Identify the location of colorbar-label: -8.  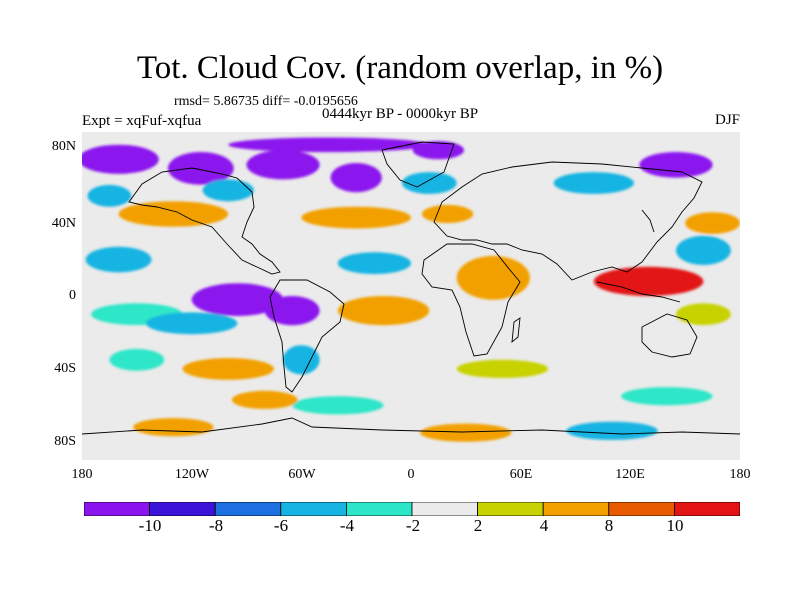
(216, 525).